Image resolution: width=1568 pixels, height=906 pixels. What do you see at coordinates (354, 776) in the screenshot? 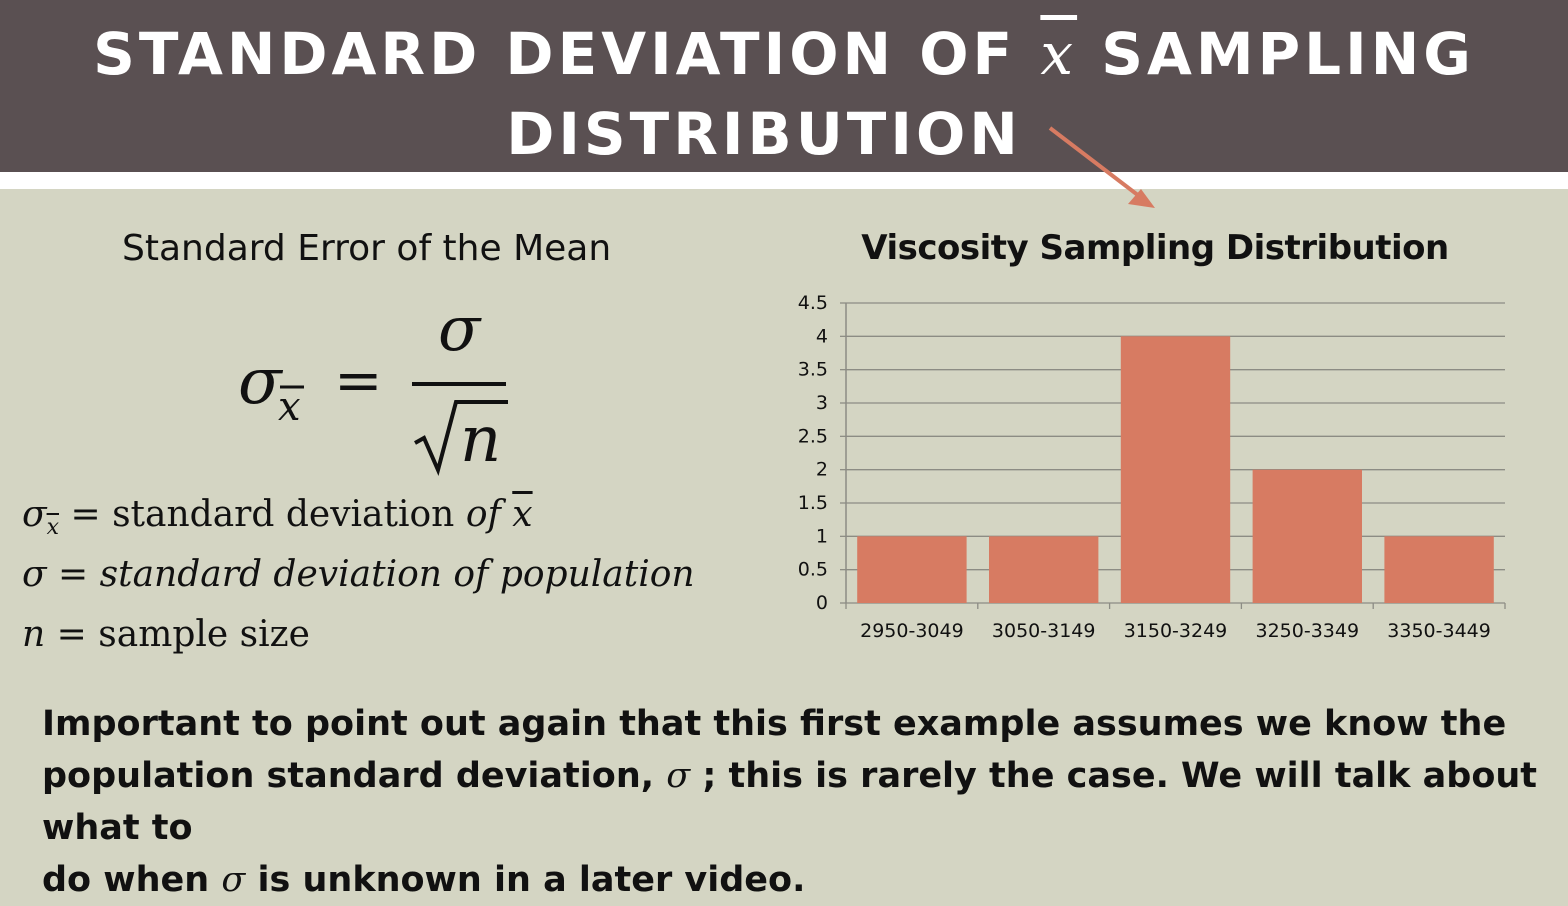
I see `note-text: population standard deviation,` at bounding box center [354, 776].